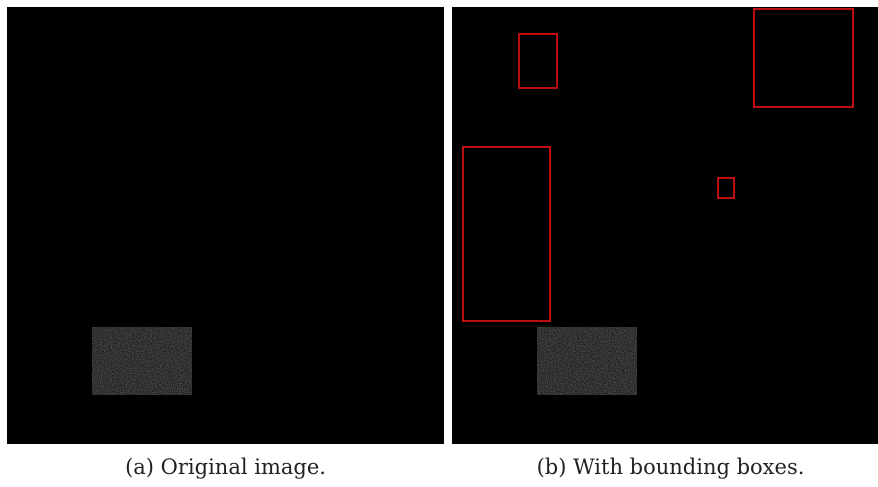 The image size is (878, 487). Describe the element at coordinates (670, 467) in the screenshot. I see `caption-b: (b) With bounding boxes.` at that location.